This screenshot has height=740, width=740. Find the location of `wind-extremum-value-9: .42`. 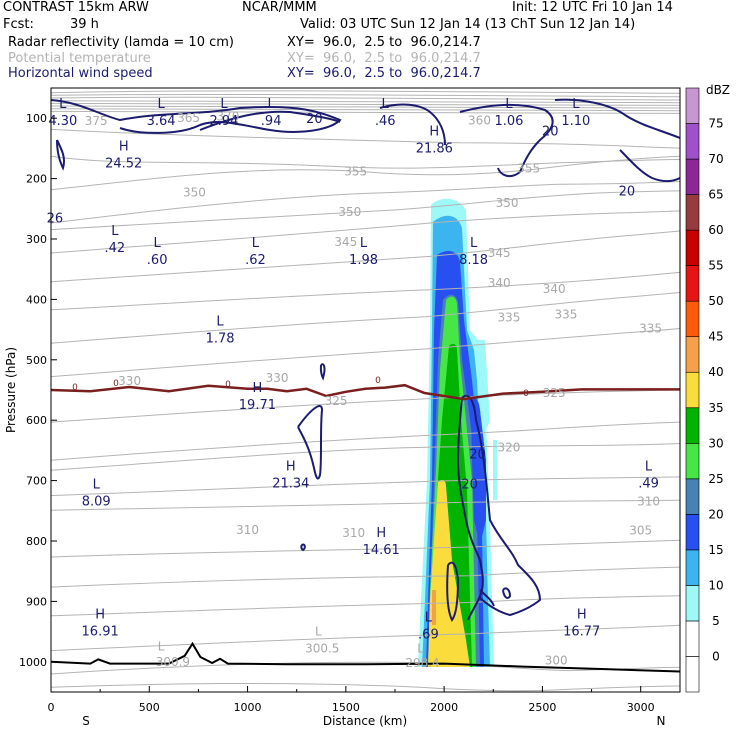

wind-extremum-value-9: .42 is located at coordinates (115, 248).